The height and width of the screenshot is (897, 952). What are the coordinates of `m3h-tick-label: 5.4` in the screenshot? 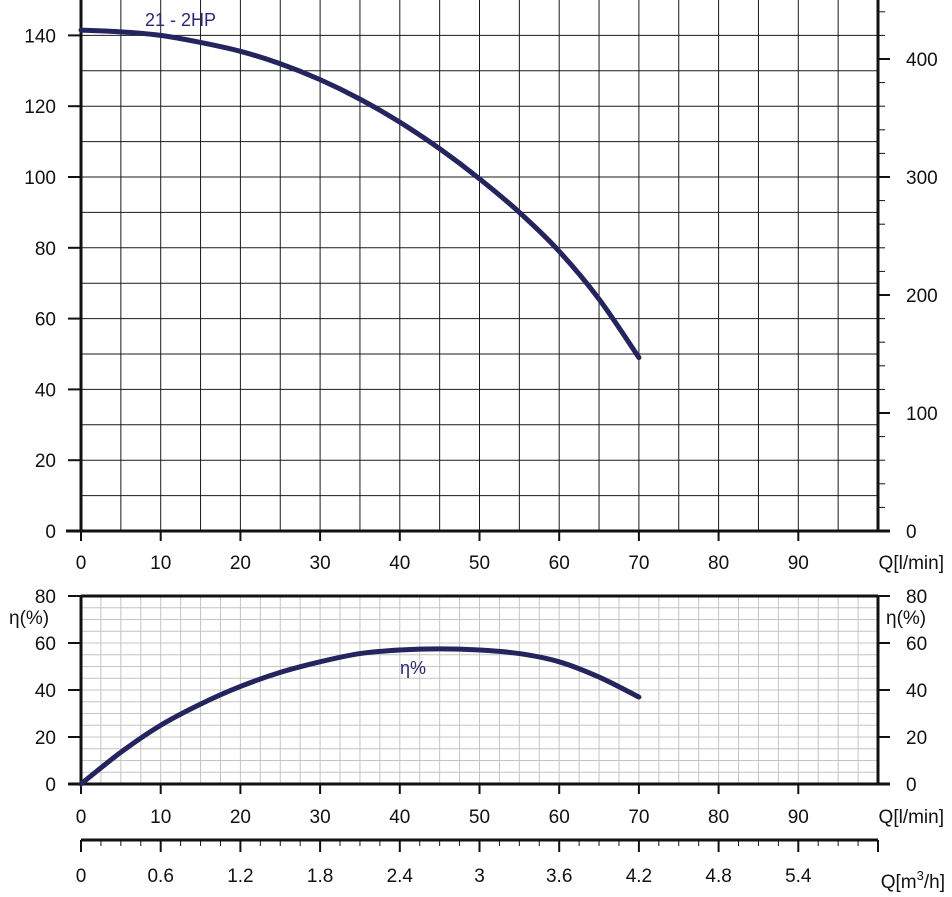 It's located at (798, 876).